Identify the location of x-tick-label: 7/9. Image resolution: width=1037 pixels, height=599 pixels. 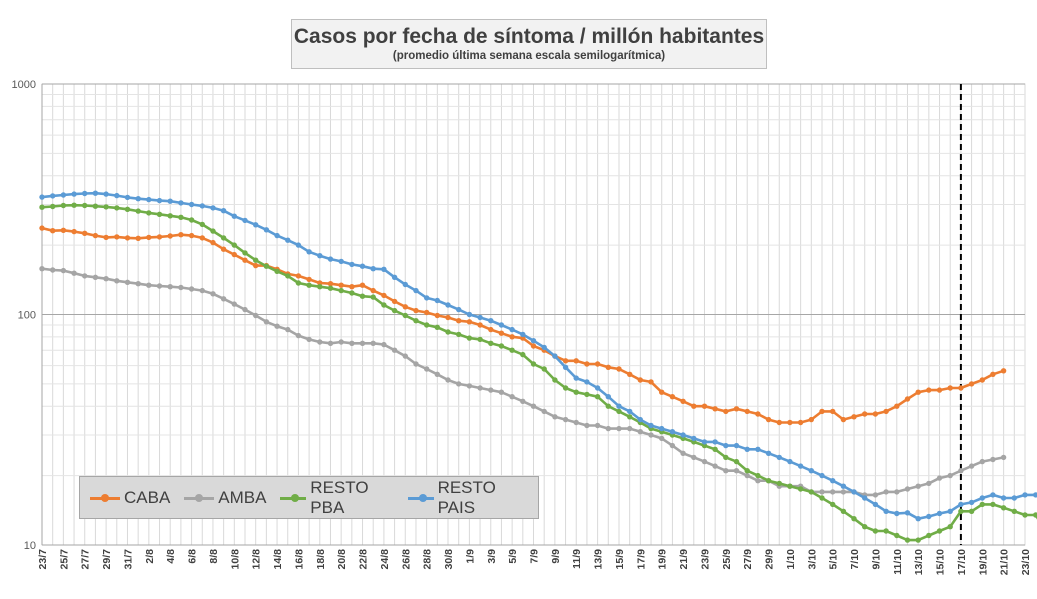
(535, 556).